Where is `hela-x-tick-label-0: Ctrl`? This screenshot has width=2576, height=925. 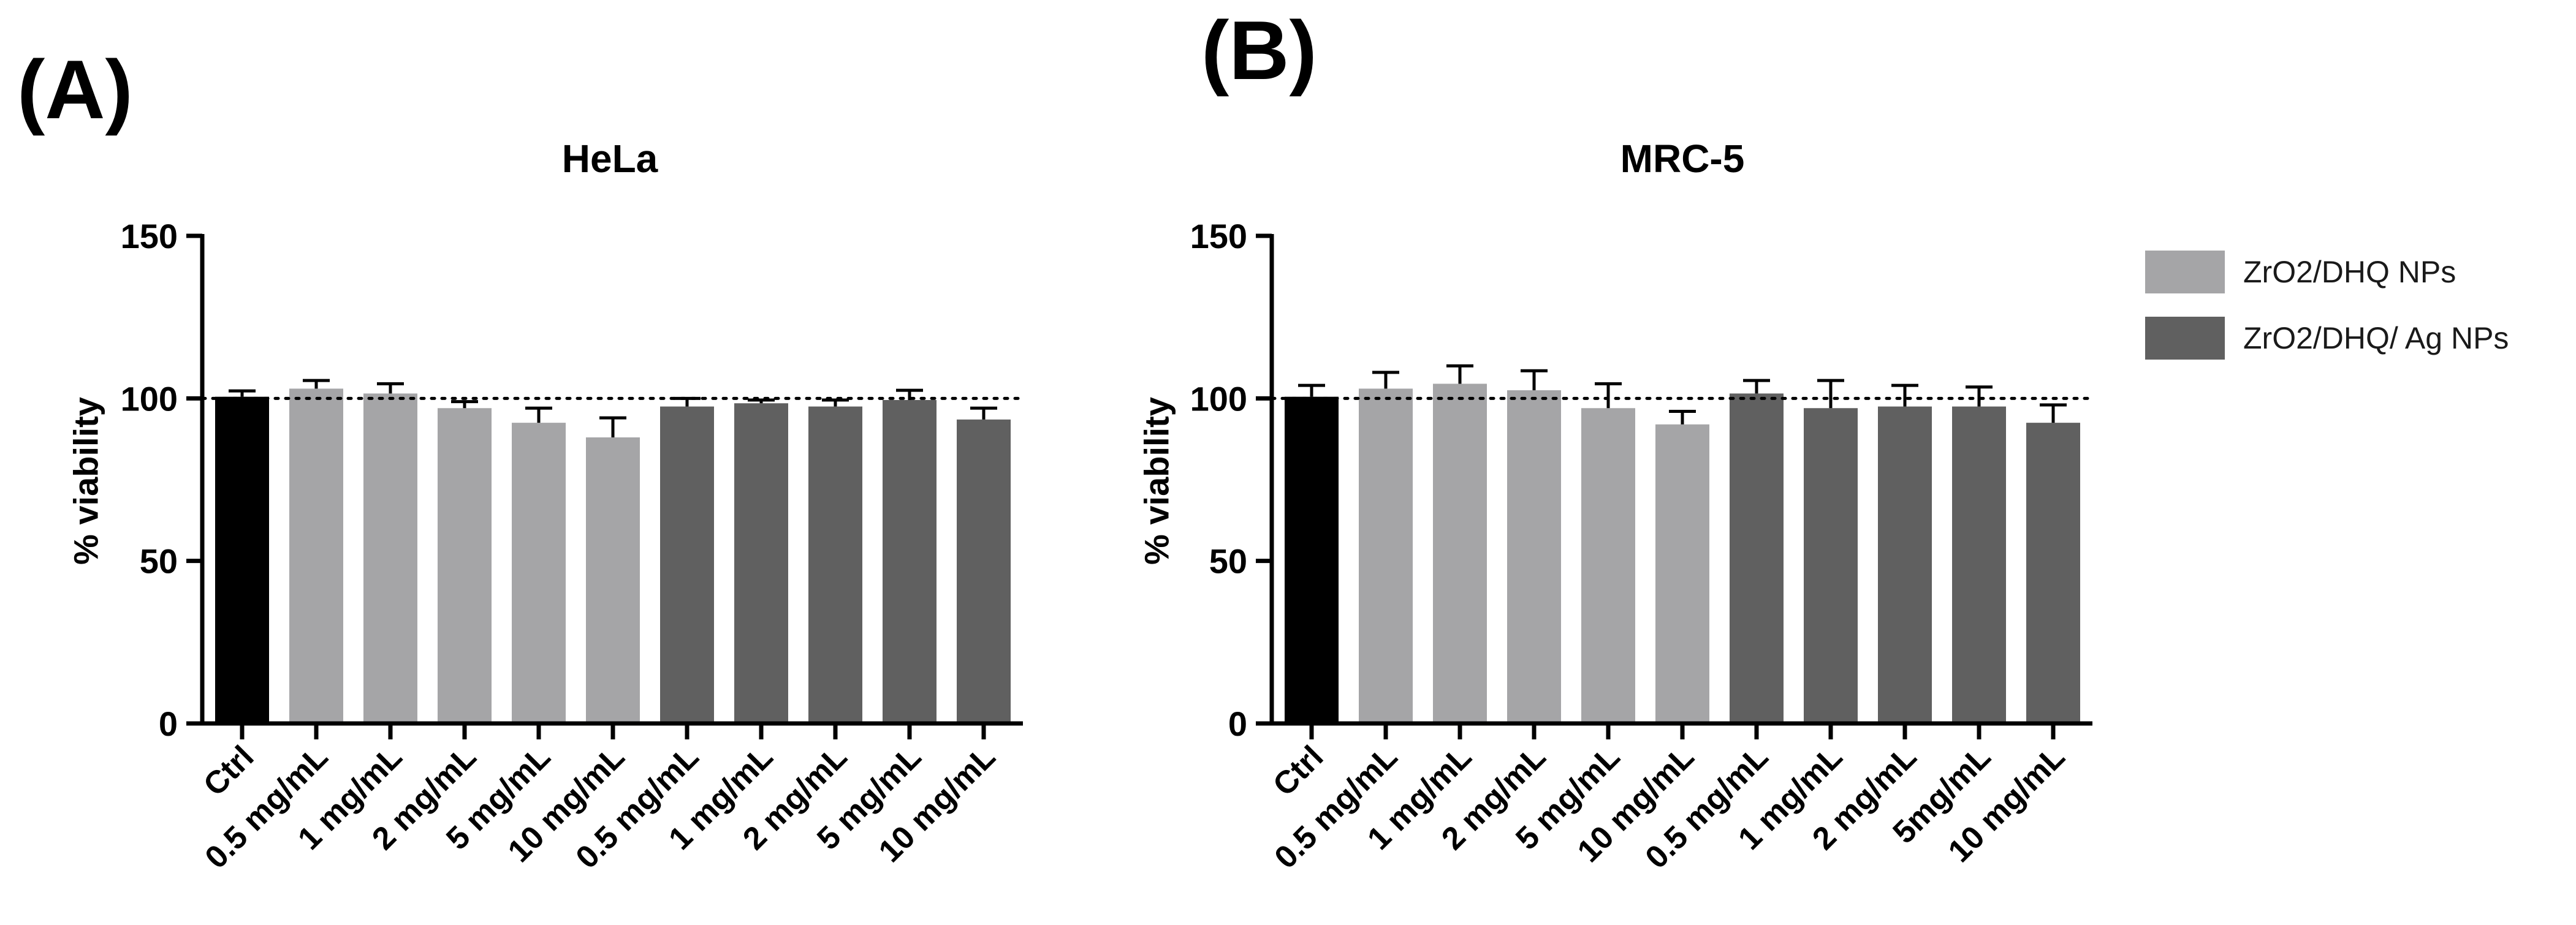 hela-x-tick-label-0: Ctrl is located at coordinates (228, 770).